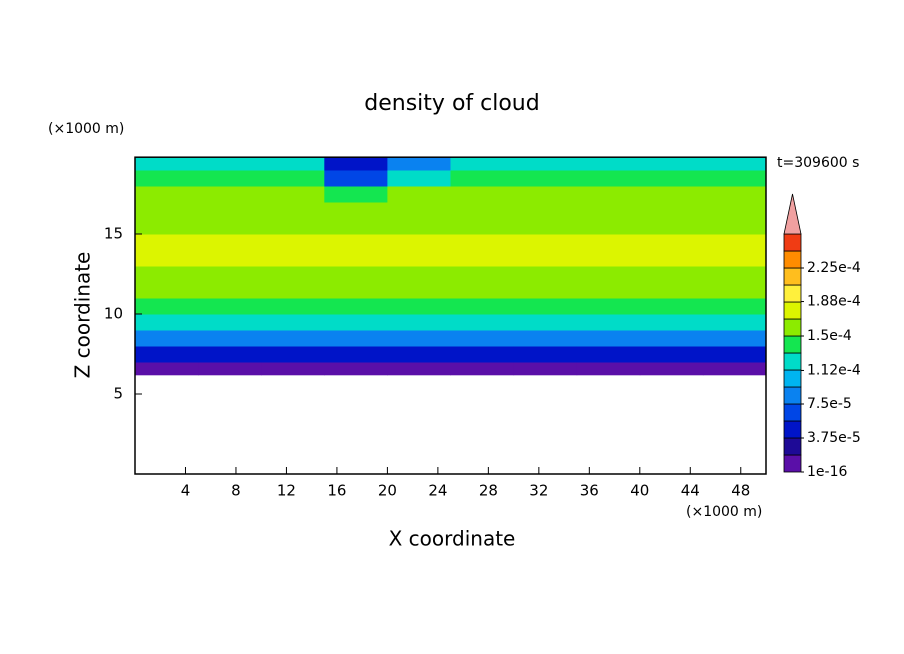 This screenshot has width=904, height=654. Describe the element at coordinates (834, 438) in the screenshot. I see `colorbar-tick-label: 3.75e-5` at that location.